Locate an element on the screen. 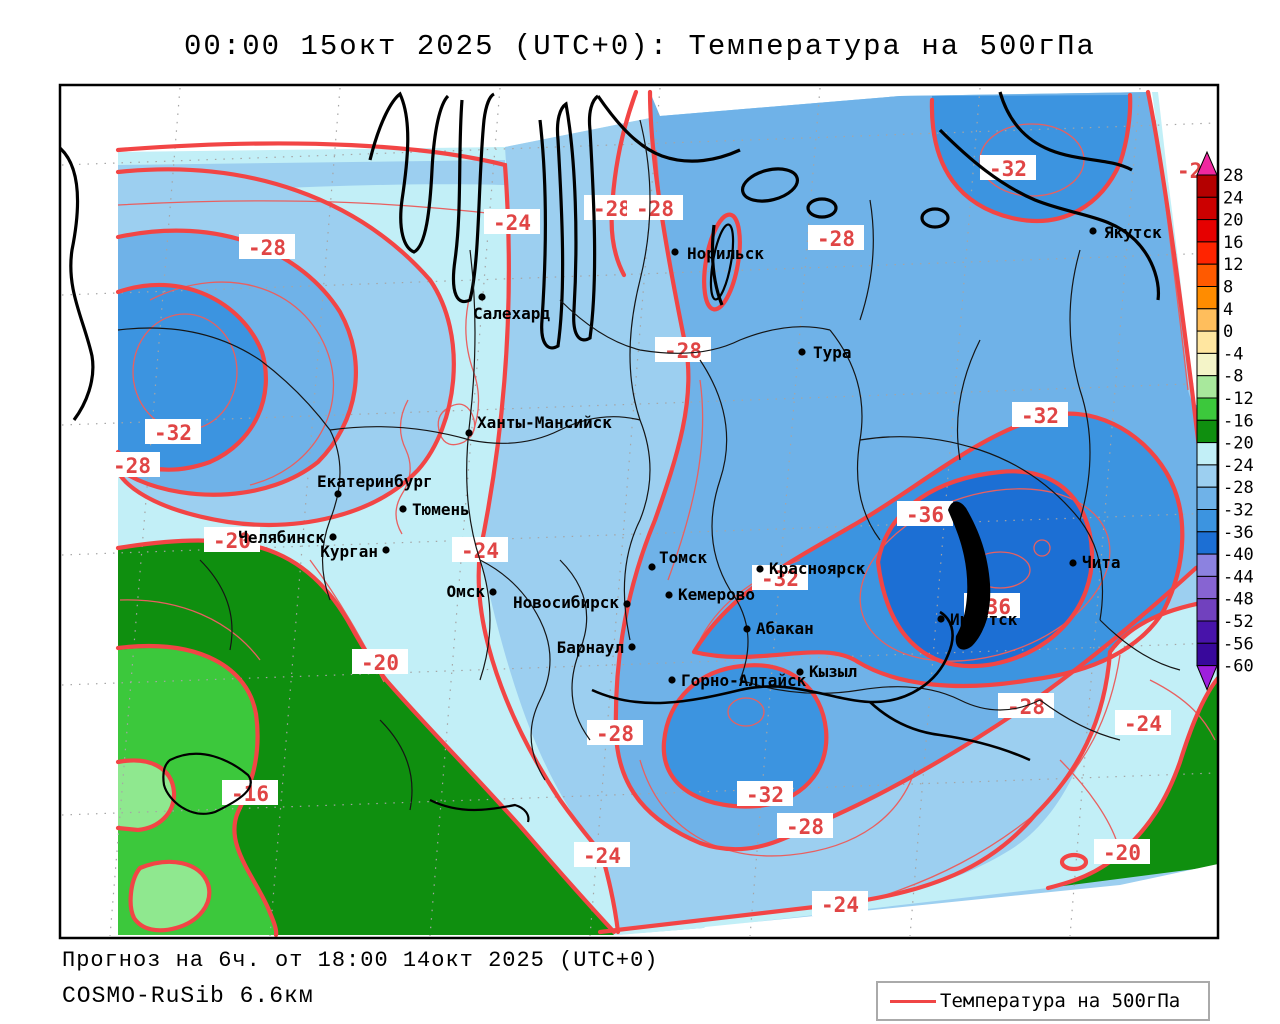  colorbar-under-arrow is located at coordinates (1207, 678).